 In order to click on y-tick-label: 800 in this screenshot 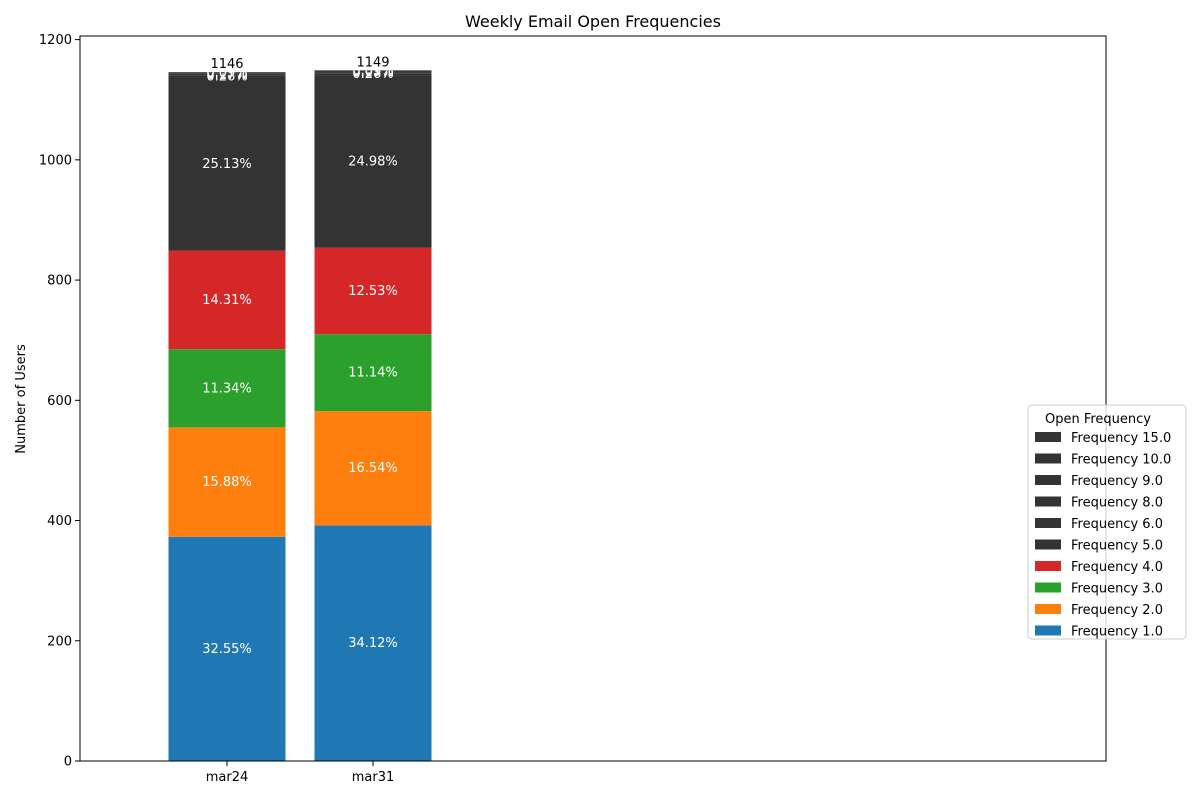, I will do `click(59, 281)`.